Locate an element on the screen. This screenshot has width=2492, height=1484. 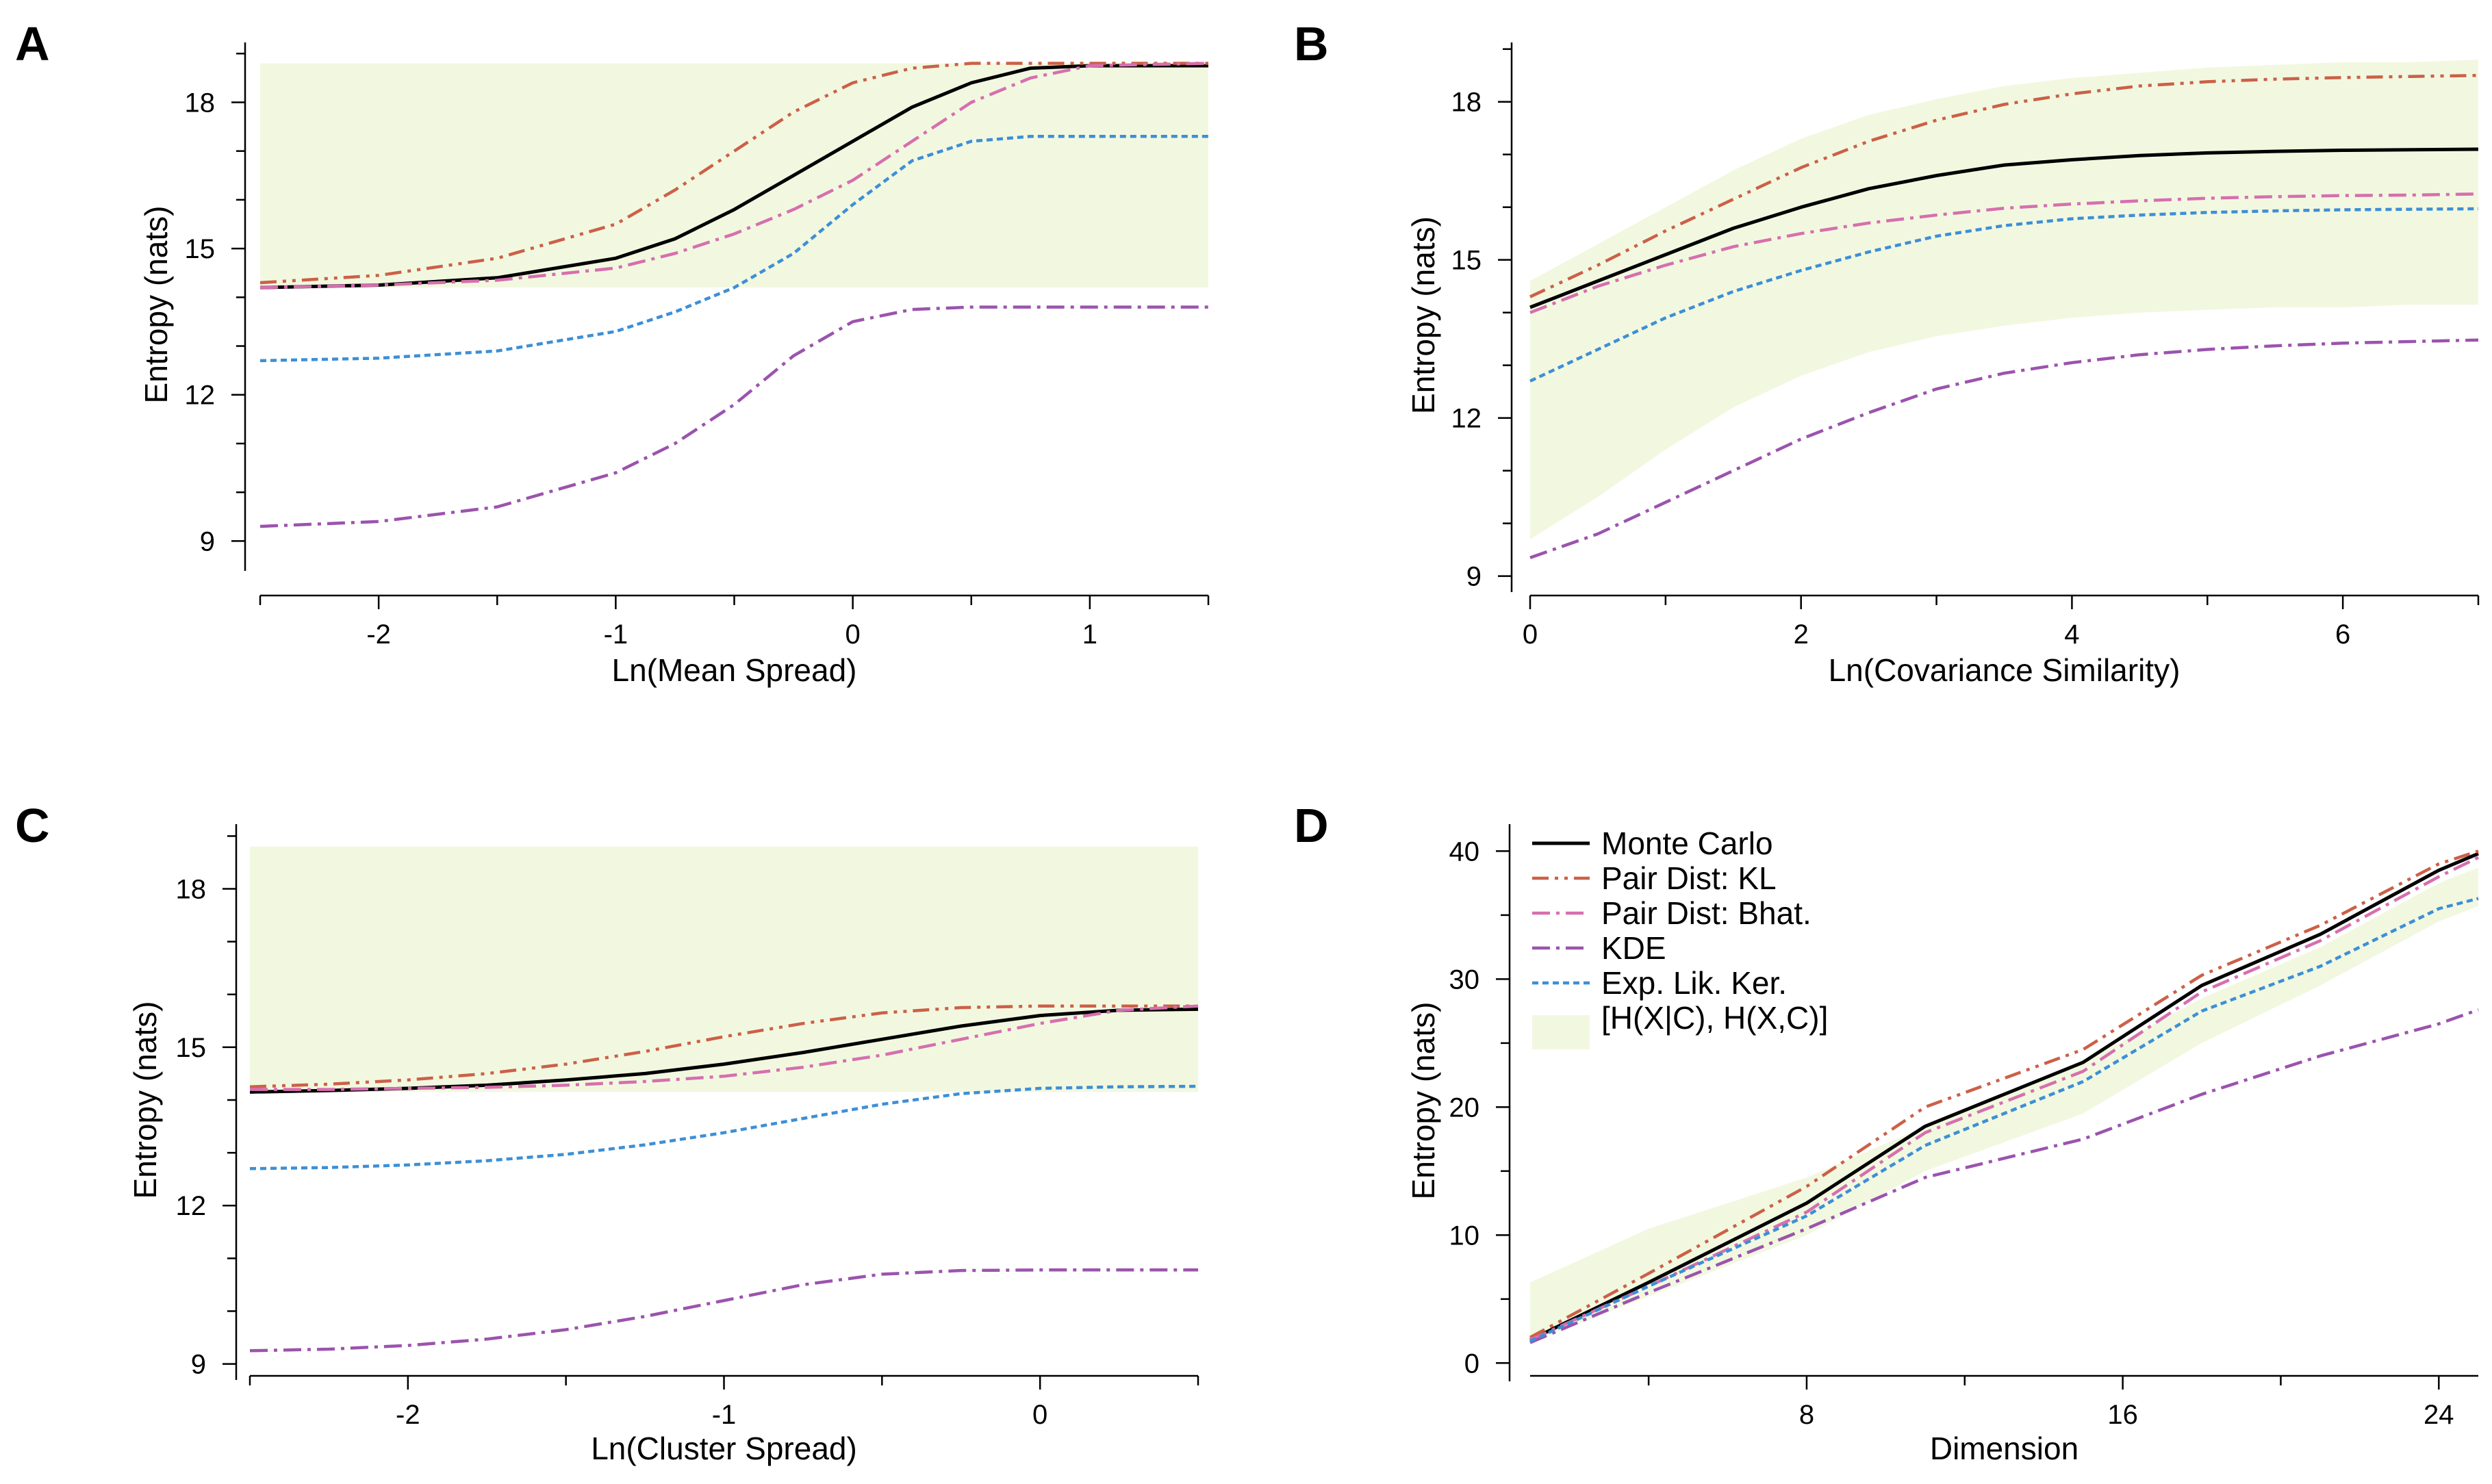
legend-label: KDE is located at coordinates (1633, 948).